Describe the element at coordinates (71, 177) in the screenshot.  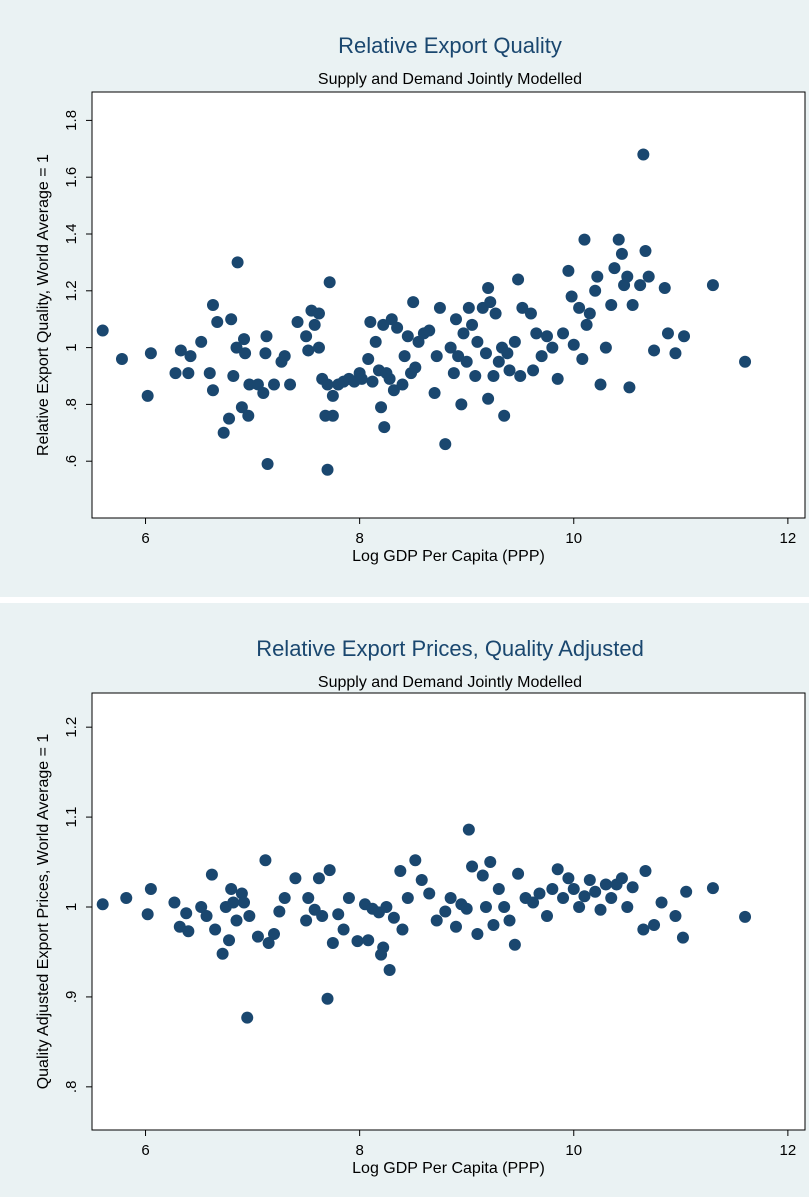
I see `y-tick-label: 1.6` at that location.